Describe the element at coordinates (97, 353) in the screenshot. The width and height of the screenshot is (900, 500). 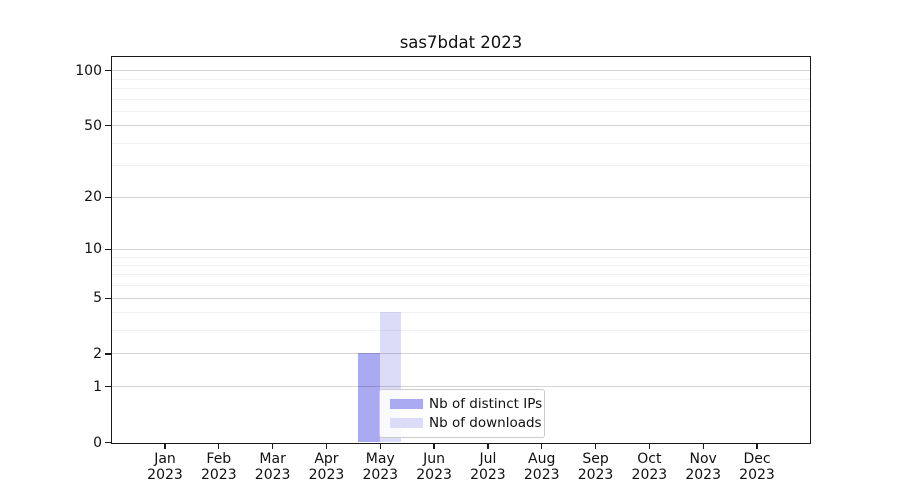
I see `y-tick-label: 2` at that location.